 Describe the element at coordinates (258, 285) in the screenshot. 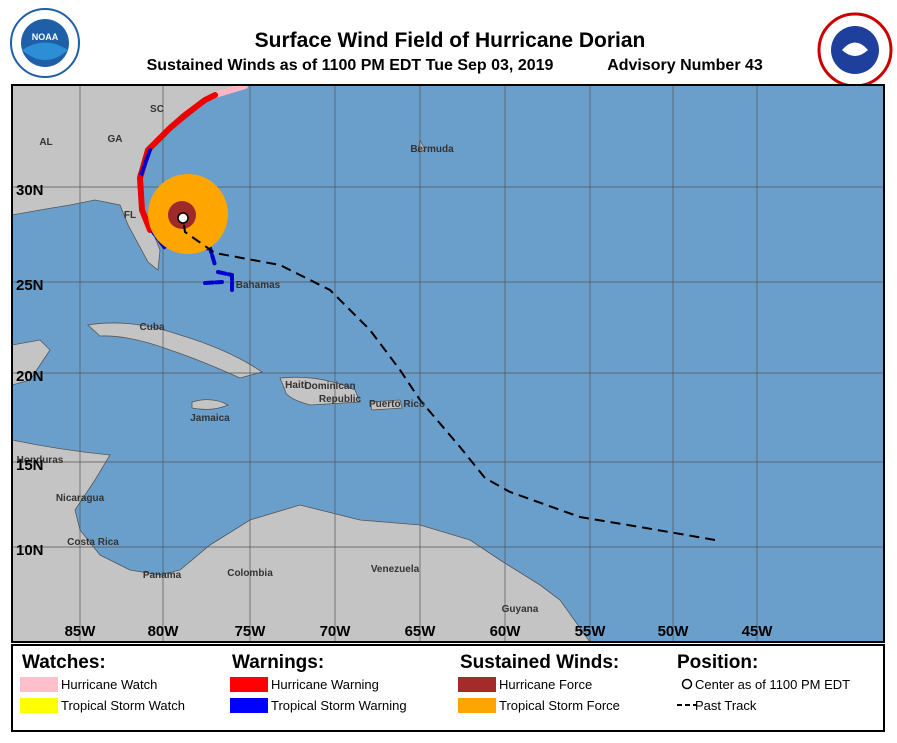

I see `place-label: Bahamas` at that location.